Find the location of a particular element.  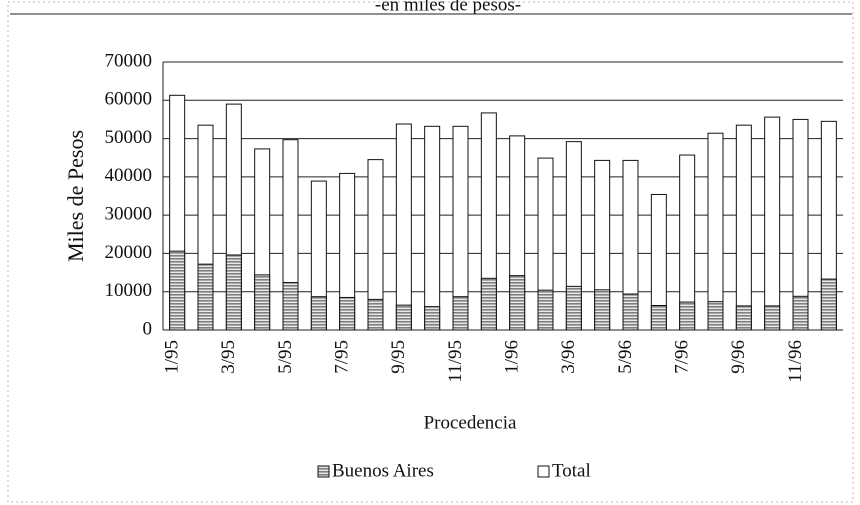

x-tick-label: 11/95 is located at coordinates (455, 361).